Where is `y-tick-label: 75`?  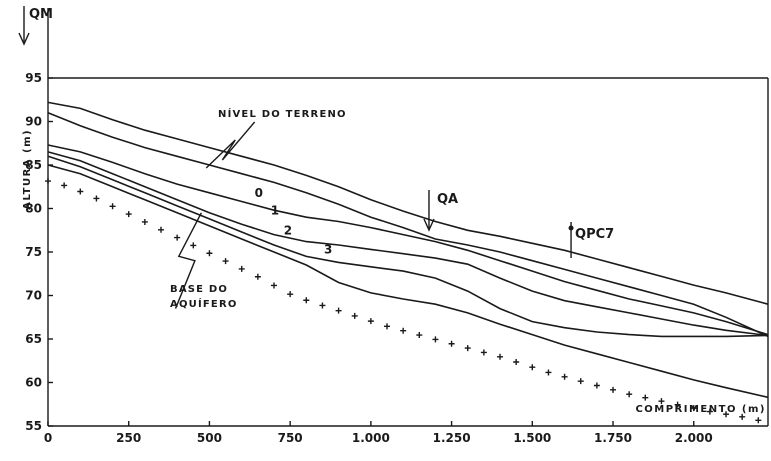
y-tick-label: 75 is located at coordinates (33, 252).